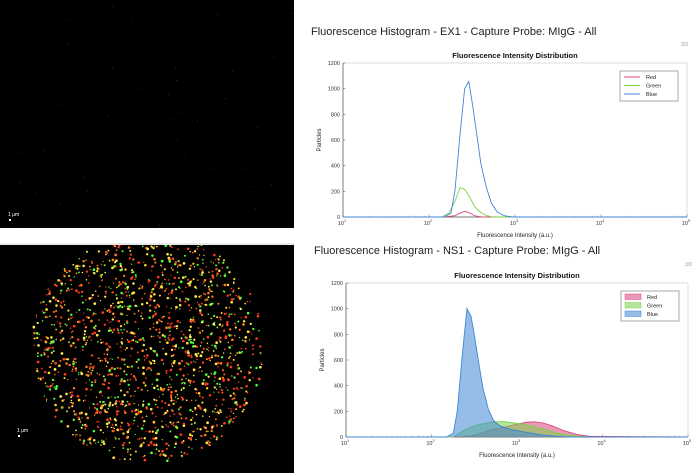 This screenshot has width=698, height=474. I want to click on x-tick-label: 10¹, so click(342, 223).